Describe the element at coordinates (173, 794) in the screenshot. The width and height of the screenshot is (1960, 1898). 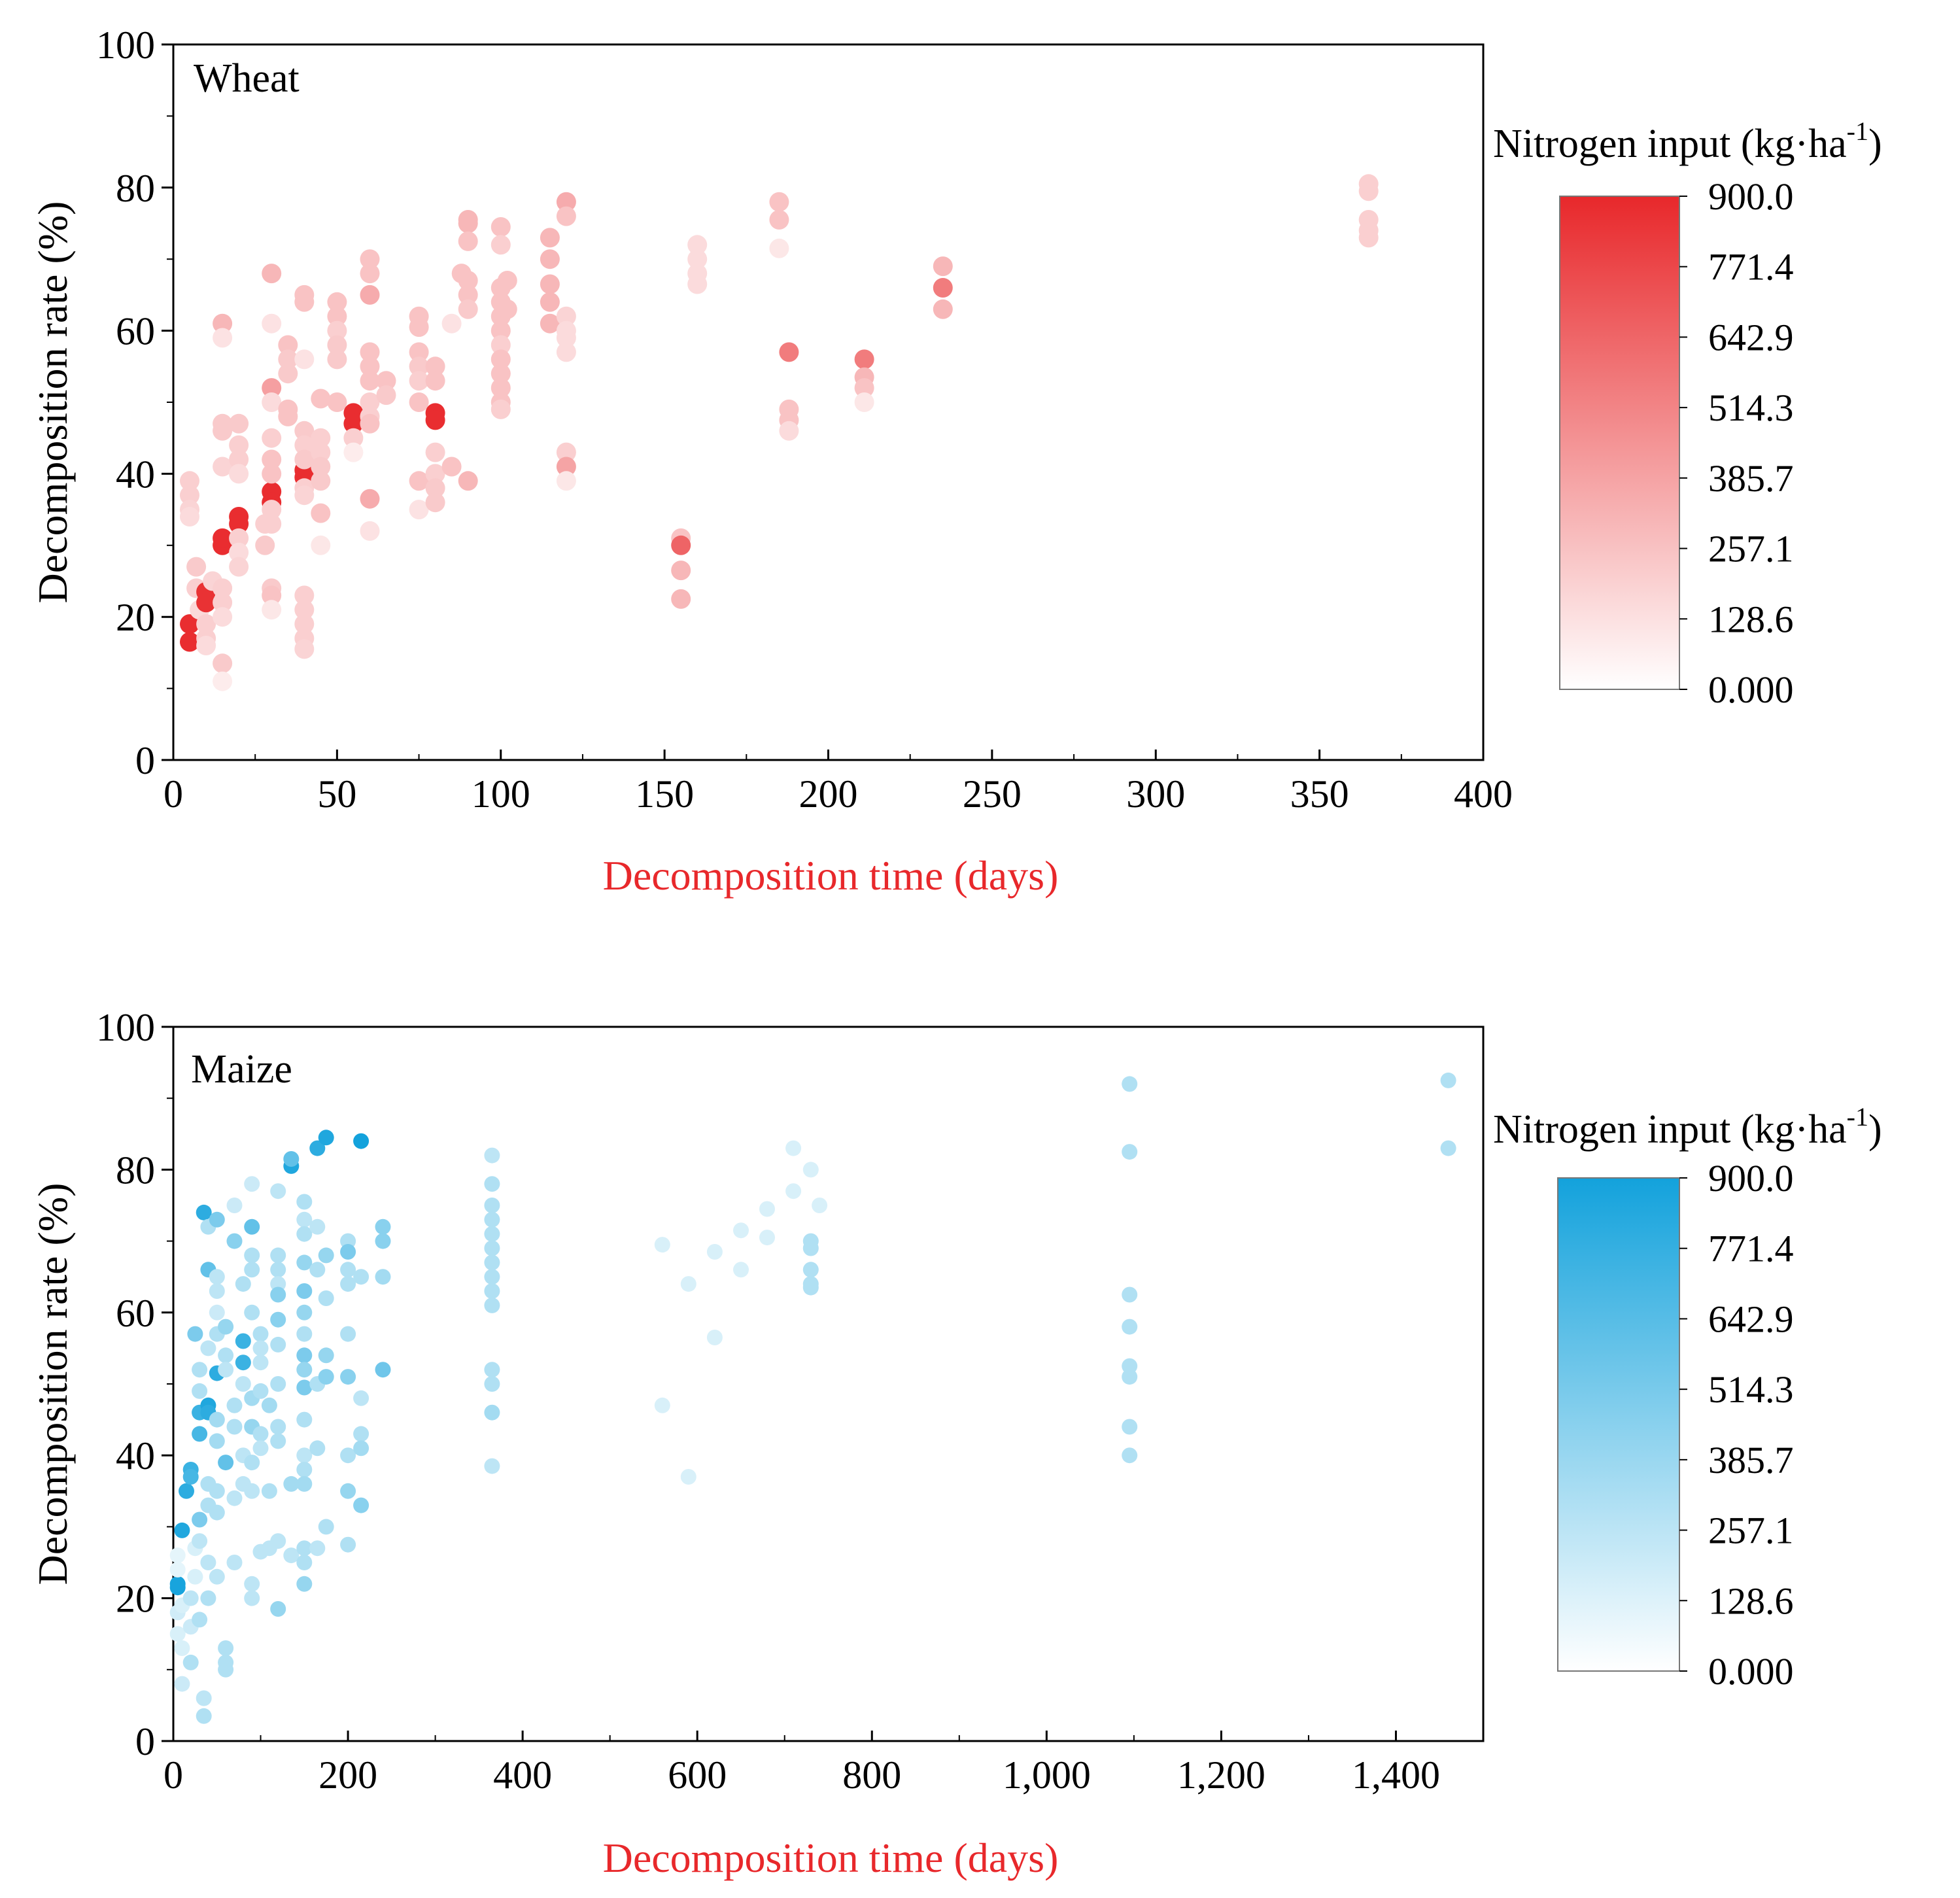
I see `x-tick-label: 0` at that location.